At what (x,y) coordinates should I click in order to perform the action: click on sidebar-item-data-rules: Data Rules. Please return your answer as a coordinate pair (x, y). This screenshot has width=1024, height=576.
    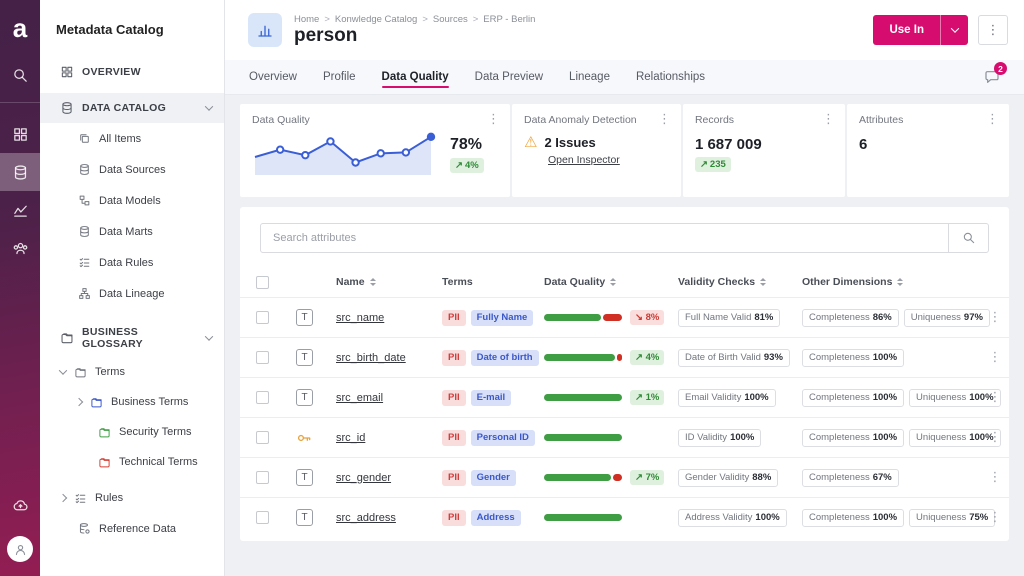
    Looking at the image, I should click on (132, 262).